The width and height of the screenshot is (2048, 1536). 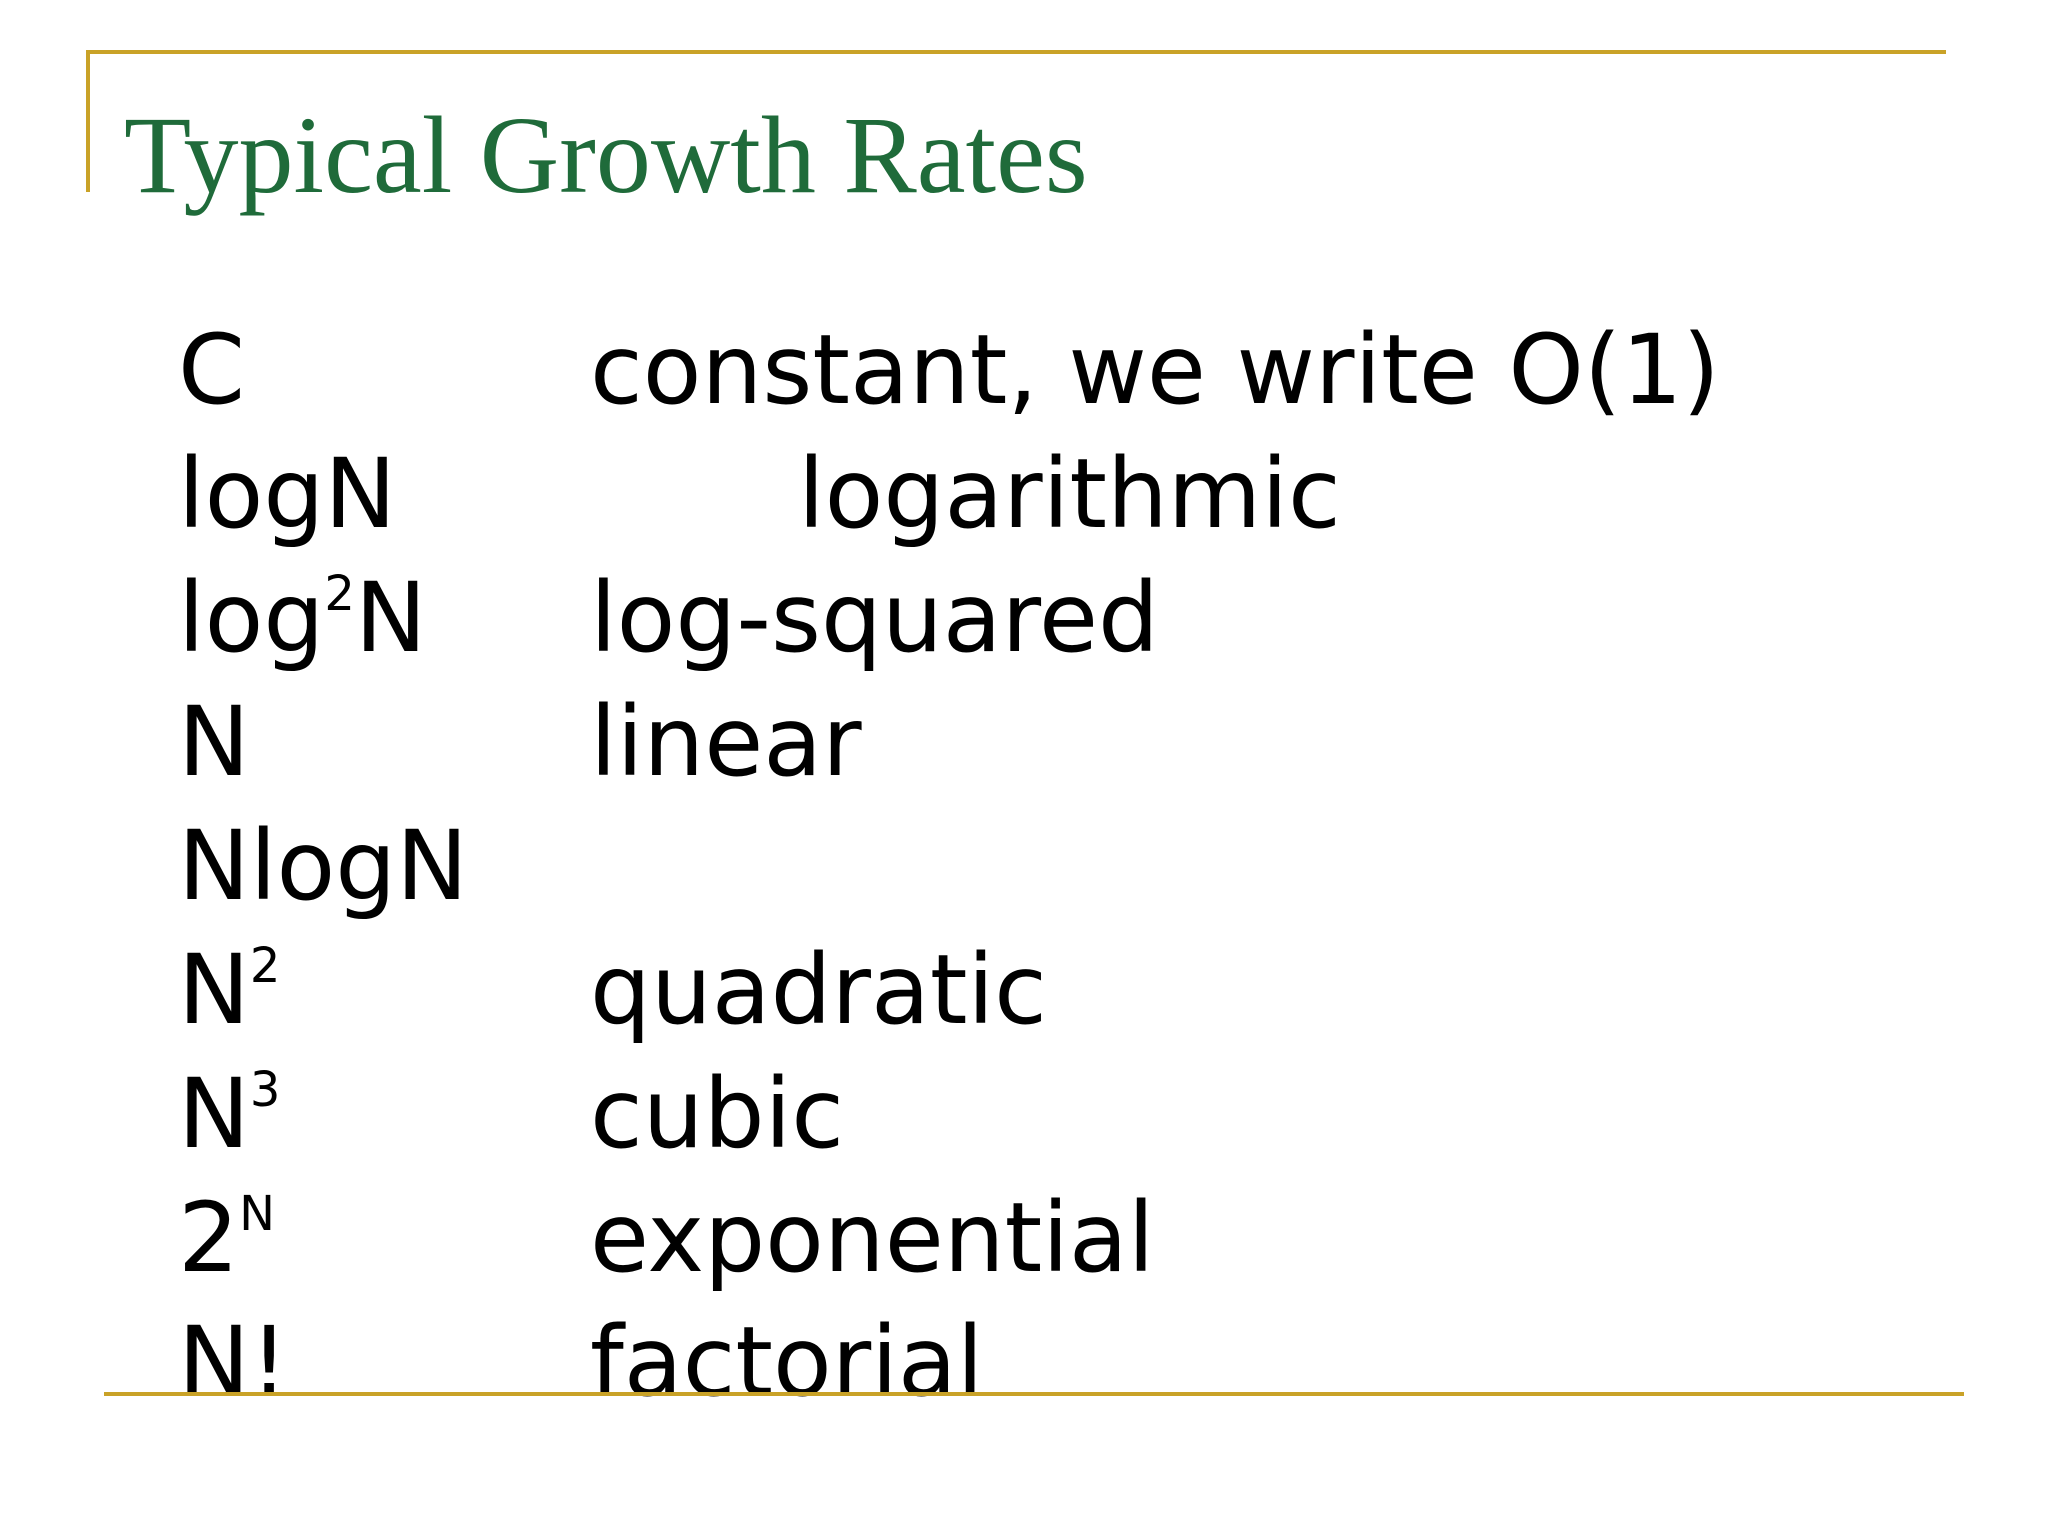 I want to click on top-rule, so click(x=1016, y=52).